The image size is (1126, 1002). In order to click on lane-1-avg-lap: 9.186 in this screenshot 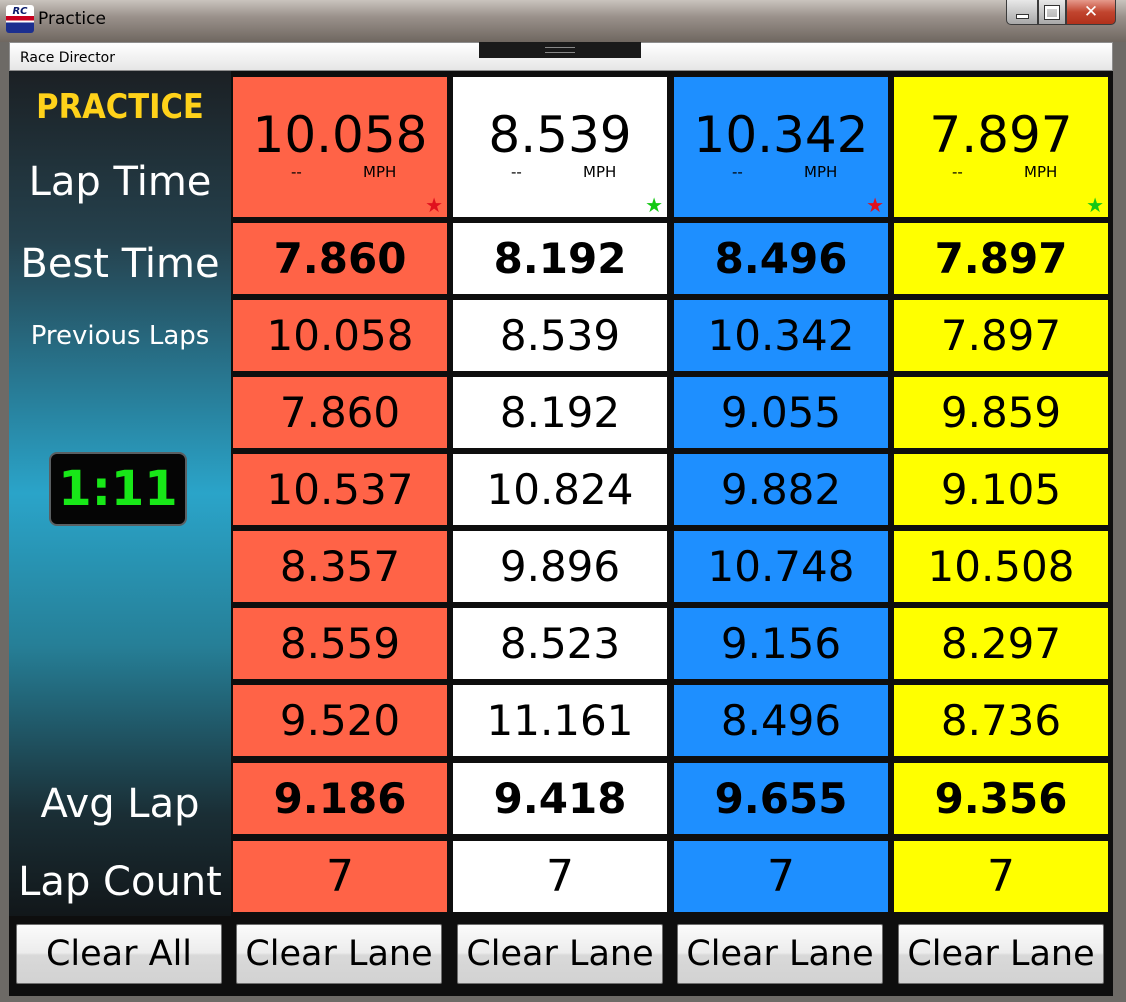, I will do `click(340, 798)`.